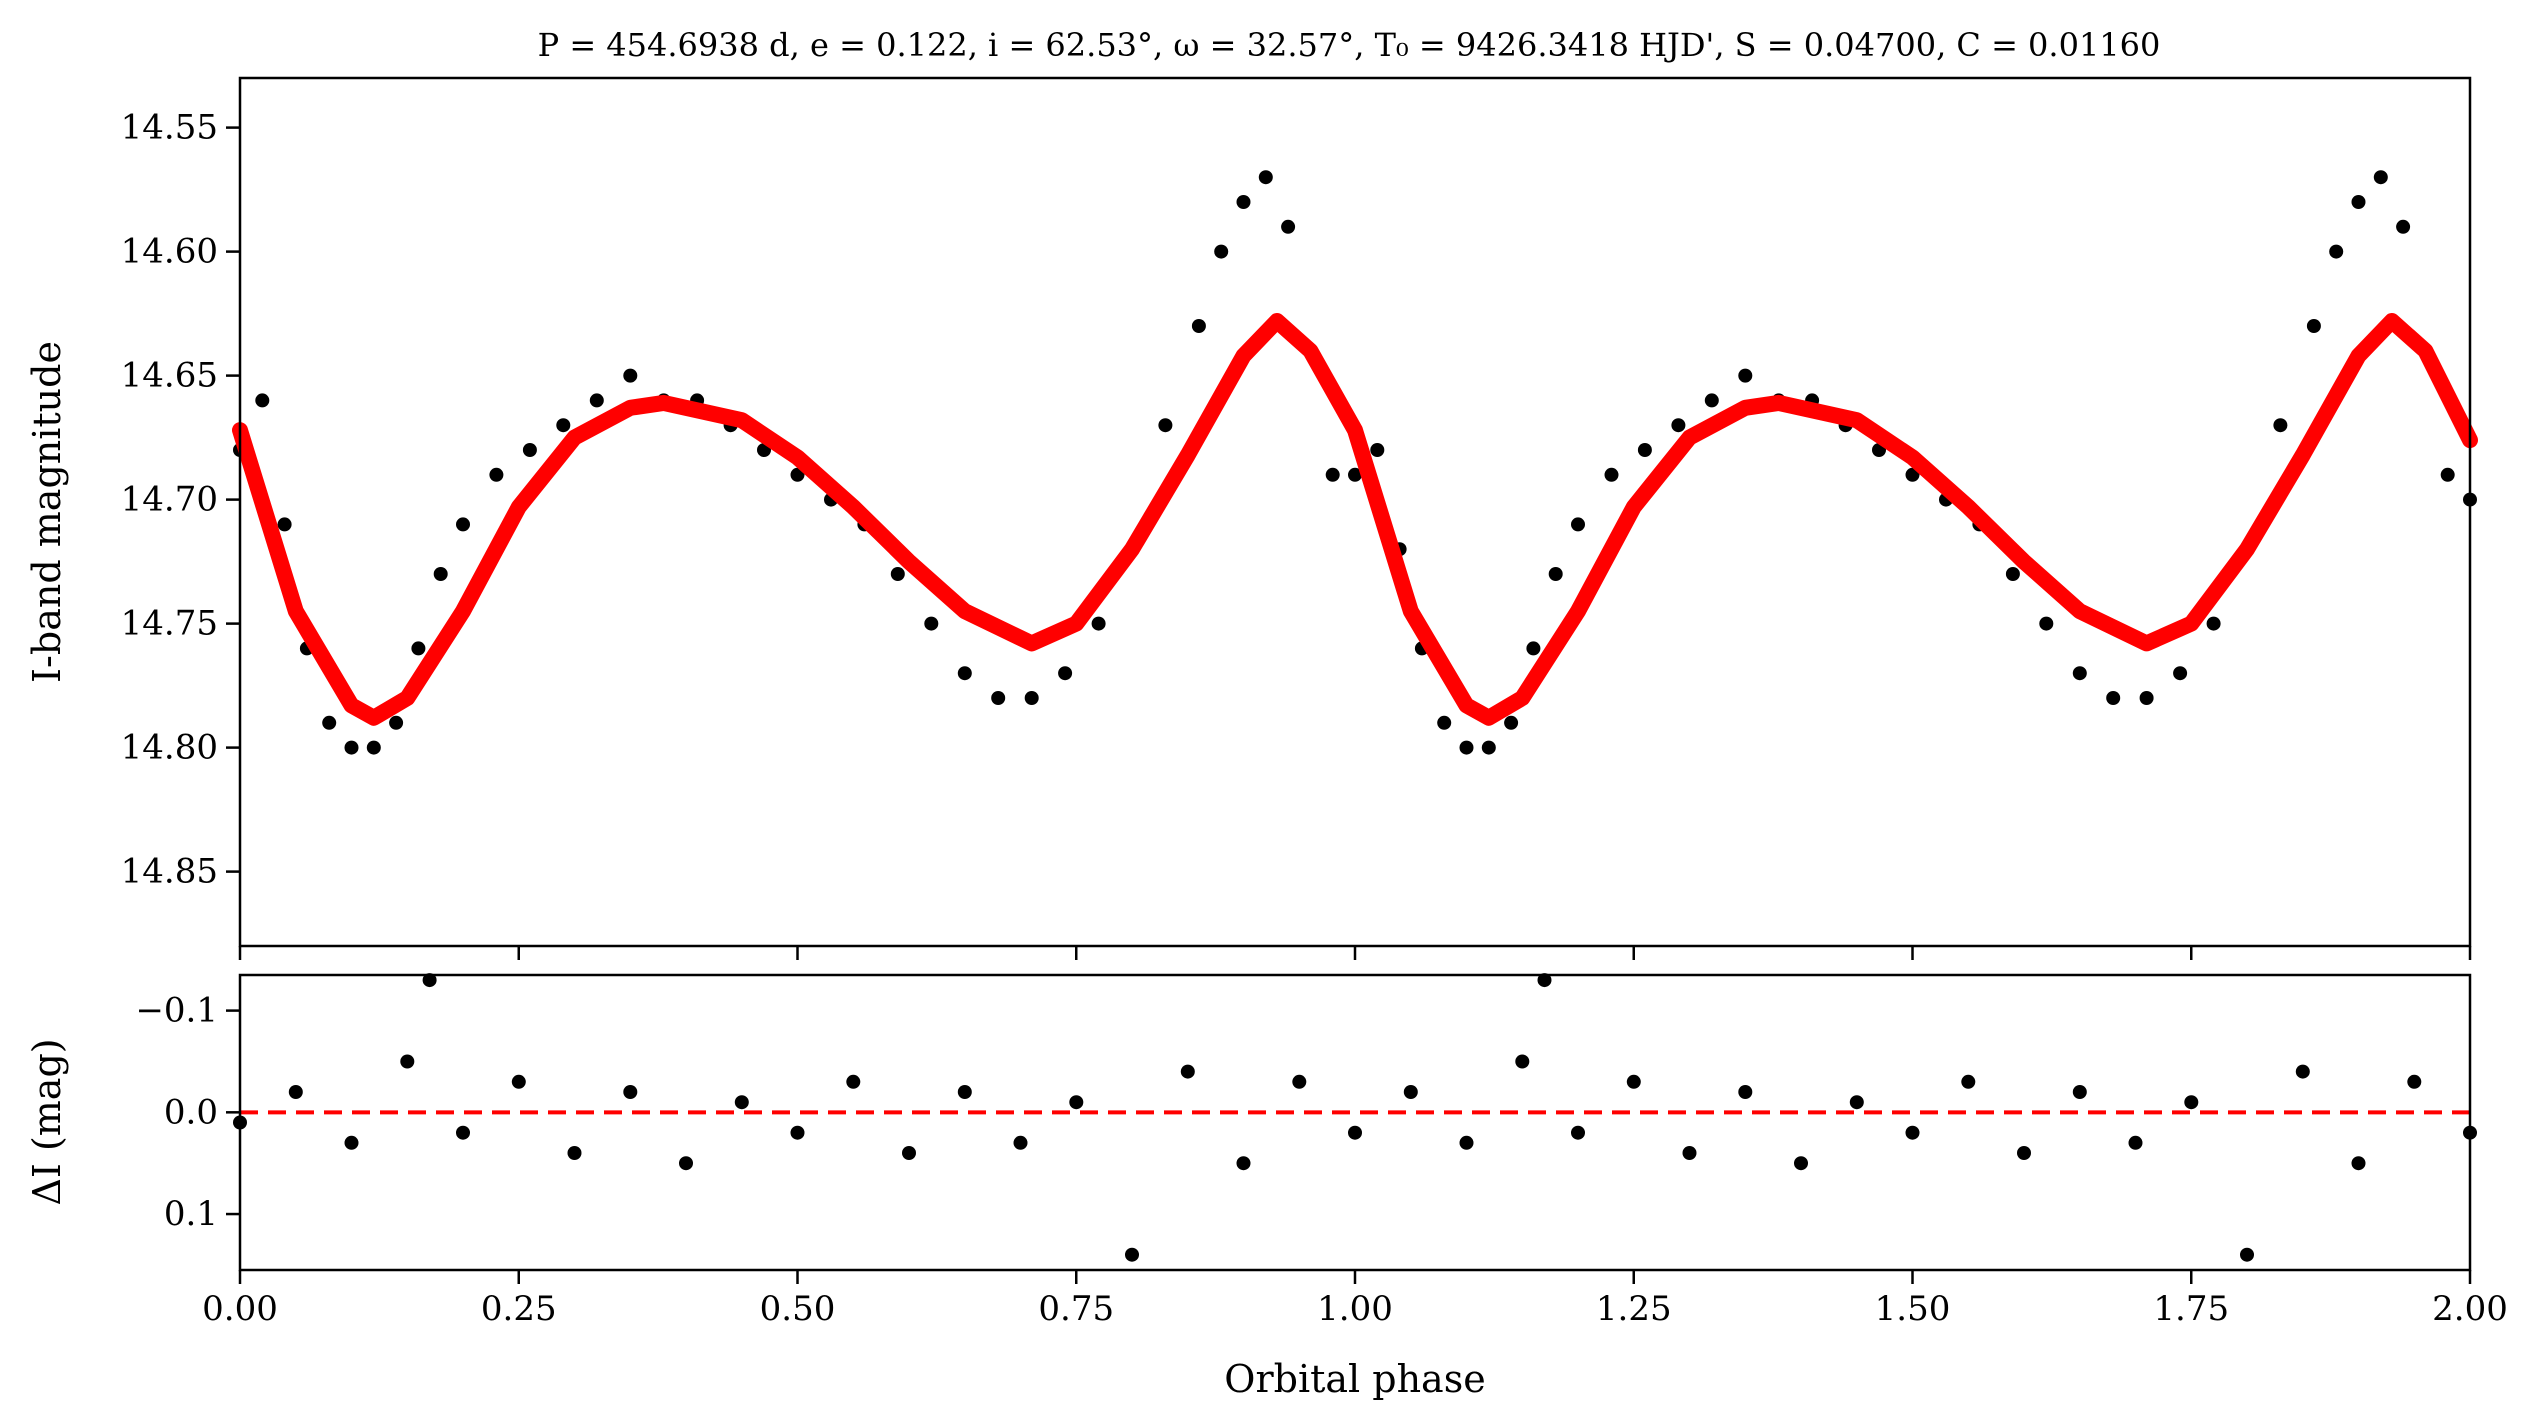 The image size is (2530, 1428). Describe the element at coordinates (47, 512) in the screenshot. I see `top-y-axis-label: I-band magnitude` at that location.